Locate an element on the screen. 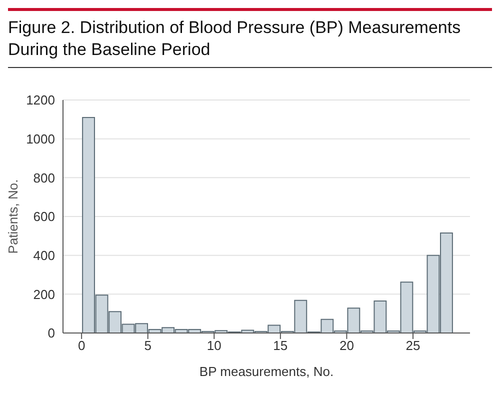 The width and height of the screenshot is (500, 397). x-tick-label: 20 is located at coordinates (346, 346).